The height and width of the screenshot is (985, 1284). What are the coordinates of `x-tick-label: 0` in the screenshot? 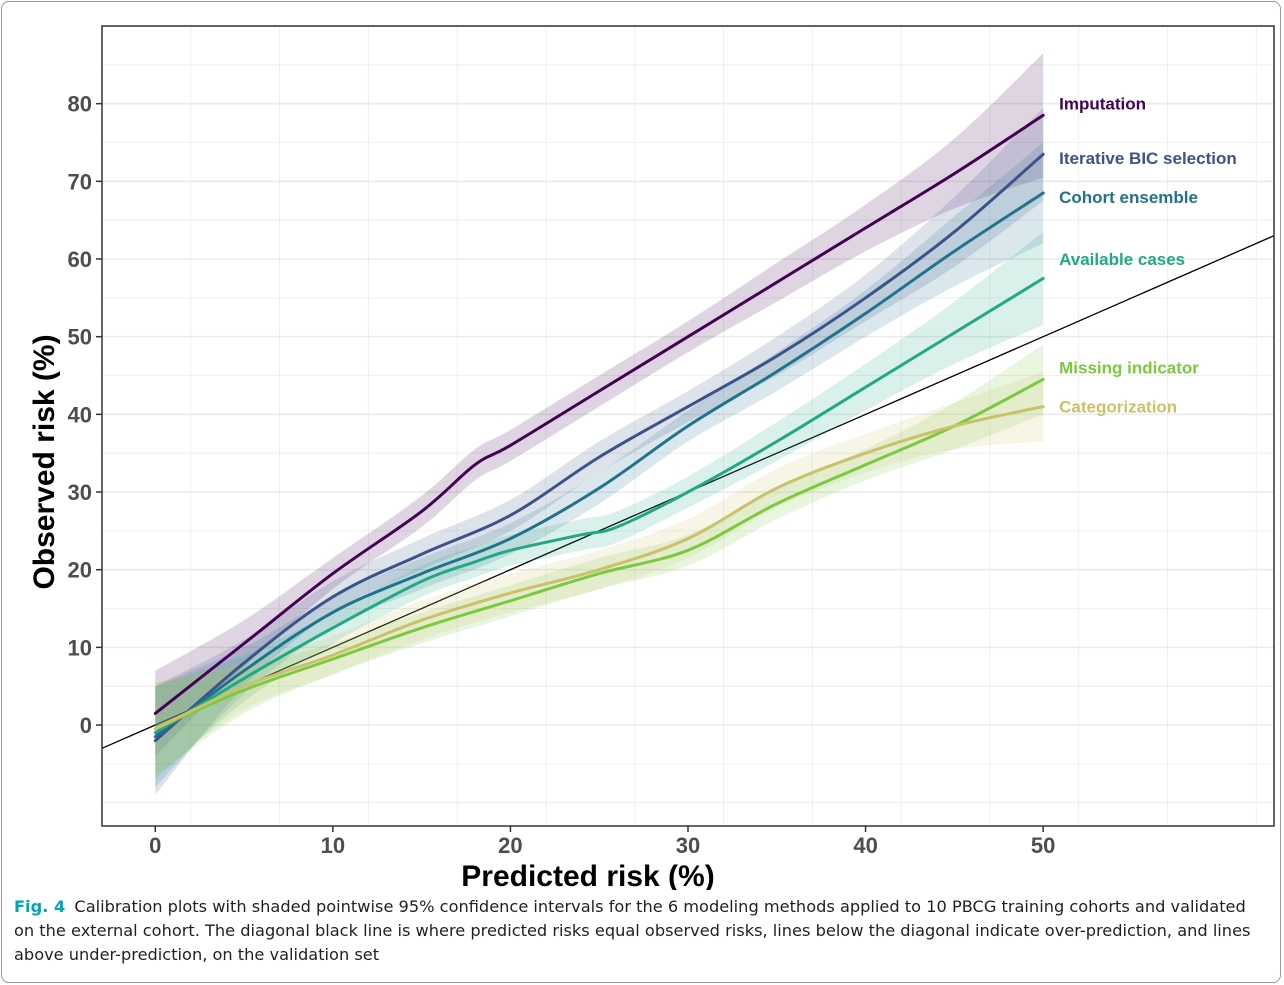 It's located at (155, 845).